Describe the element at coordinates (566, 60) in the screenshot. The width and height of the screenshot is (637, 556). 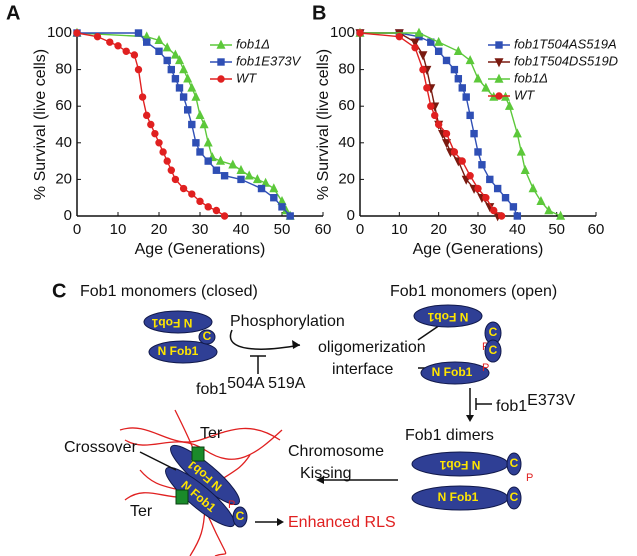
I see `legend-label: fob1T504DS519D` at that location.